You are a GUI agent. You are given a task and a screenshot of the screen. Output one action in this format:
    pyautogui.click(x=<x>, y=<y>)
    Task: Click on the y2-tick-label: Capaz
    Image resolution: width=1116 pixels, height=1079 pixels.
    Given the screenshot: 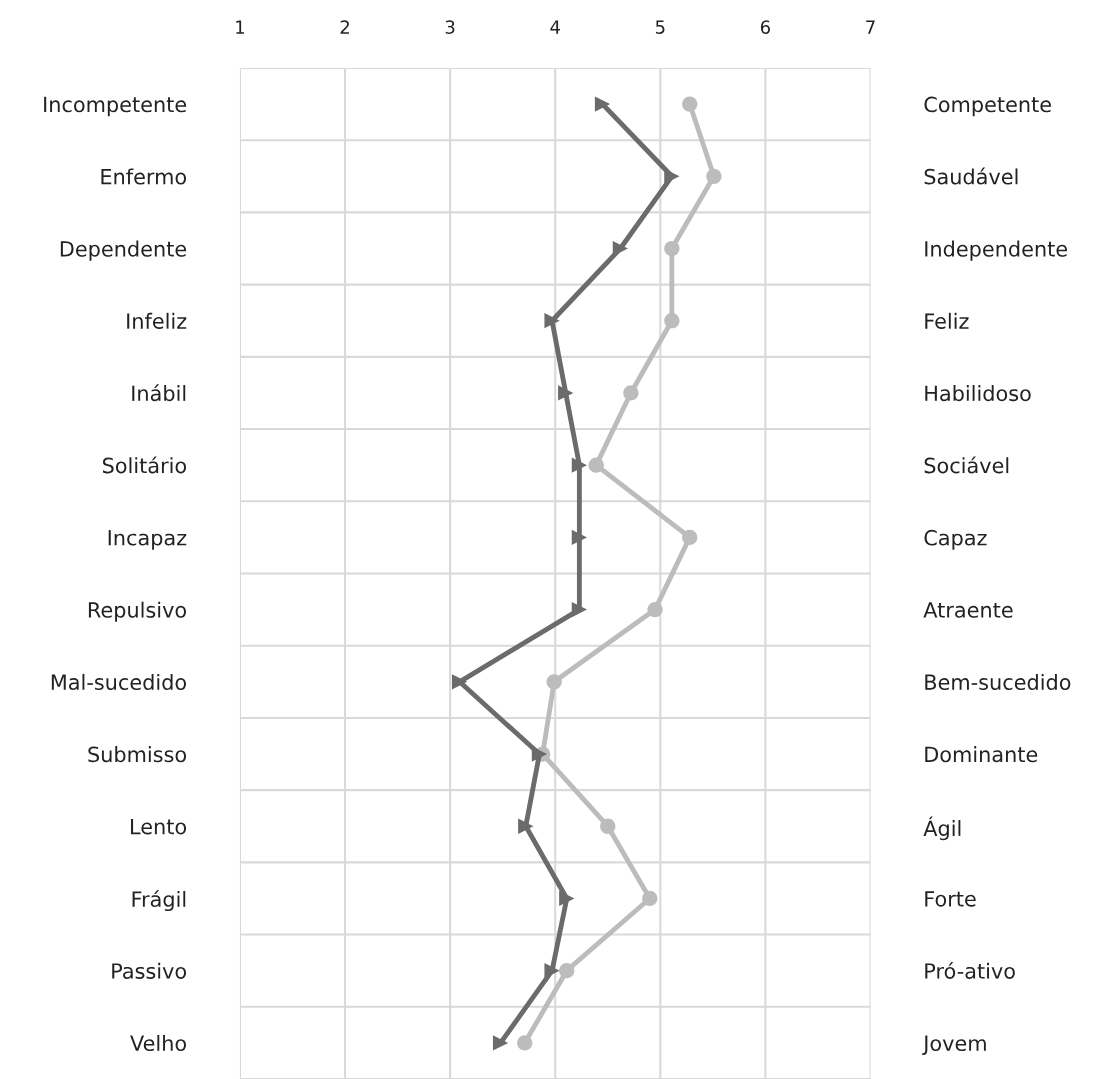 What is the action you would take?
    pyautogui.click(x=955, y=539)
    